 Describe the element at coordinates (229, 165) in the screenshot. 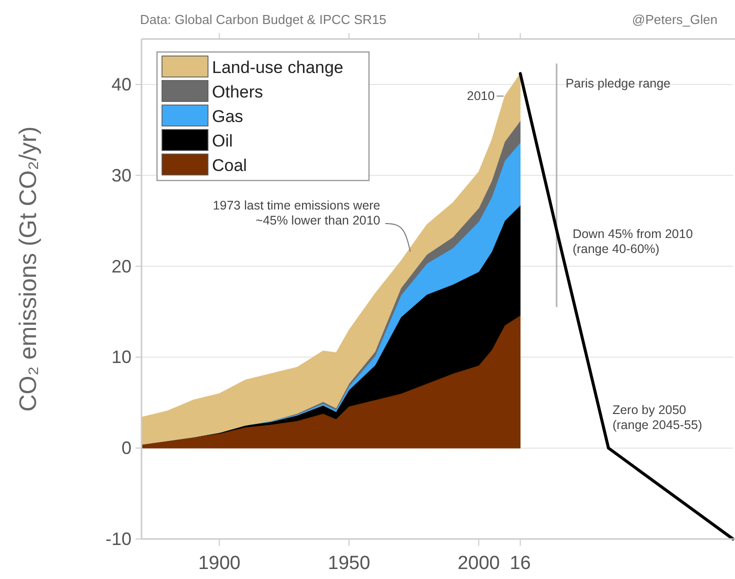

I see `legend-label: Coal` at that location.